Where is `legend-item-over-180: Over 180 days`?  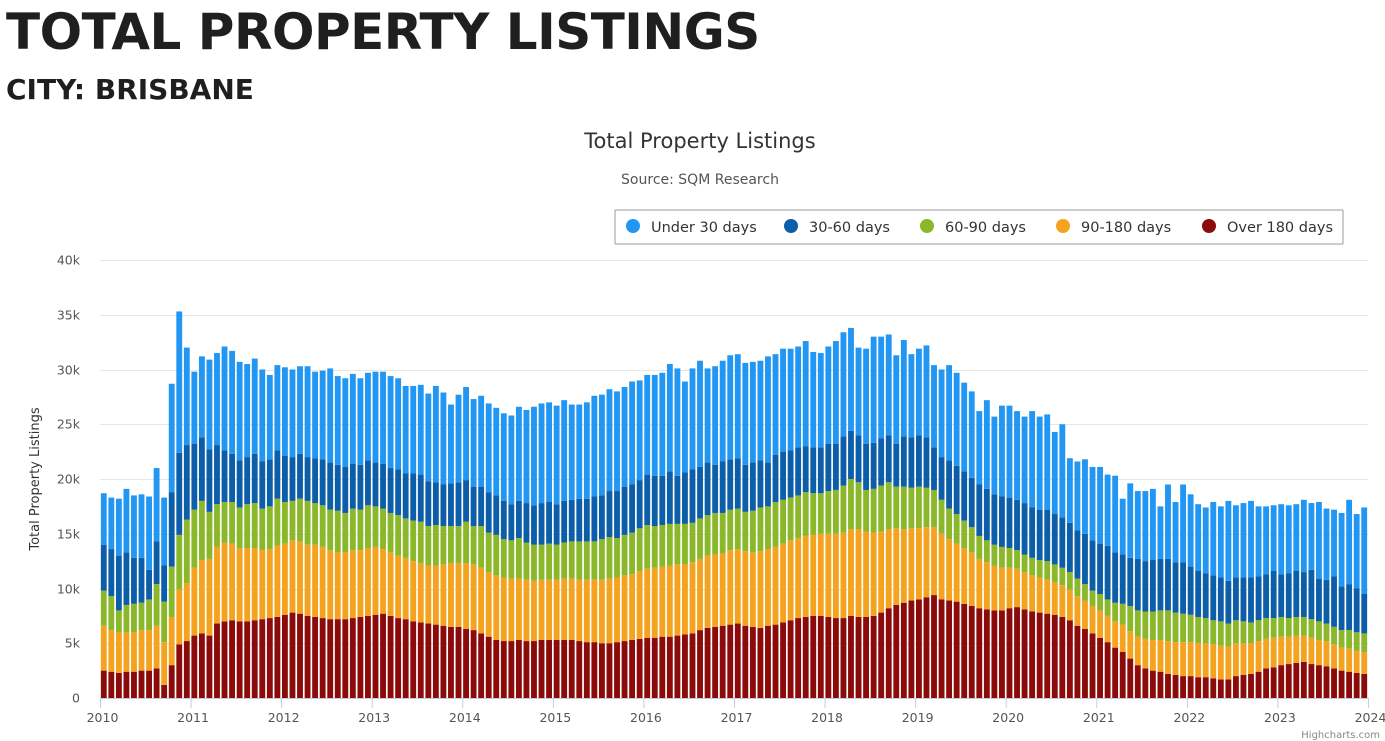 legend-item-over-180: Over 180 days is located at coordinates (1267, 227).